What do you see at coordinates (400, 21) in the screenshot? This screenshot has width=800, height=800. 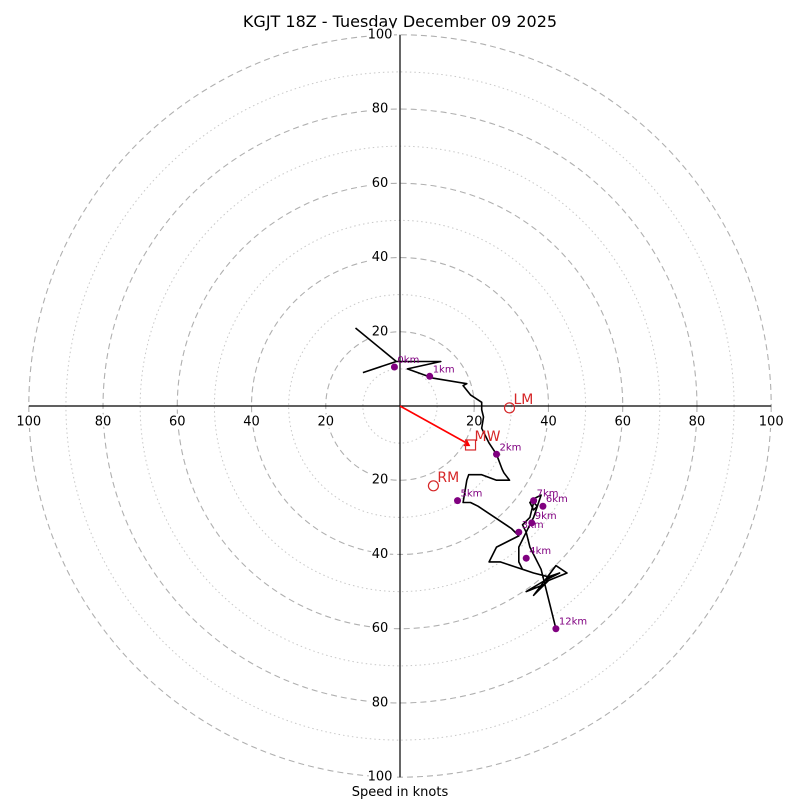 I see `chart-title: KGJT 18Z - Tuesday December 09 2025` at bounding box center [400, 21].